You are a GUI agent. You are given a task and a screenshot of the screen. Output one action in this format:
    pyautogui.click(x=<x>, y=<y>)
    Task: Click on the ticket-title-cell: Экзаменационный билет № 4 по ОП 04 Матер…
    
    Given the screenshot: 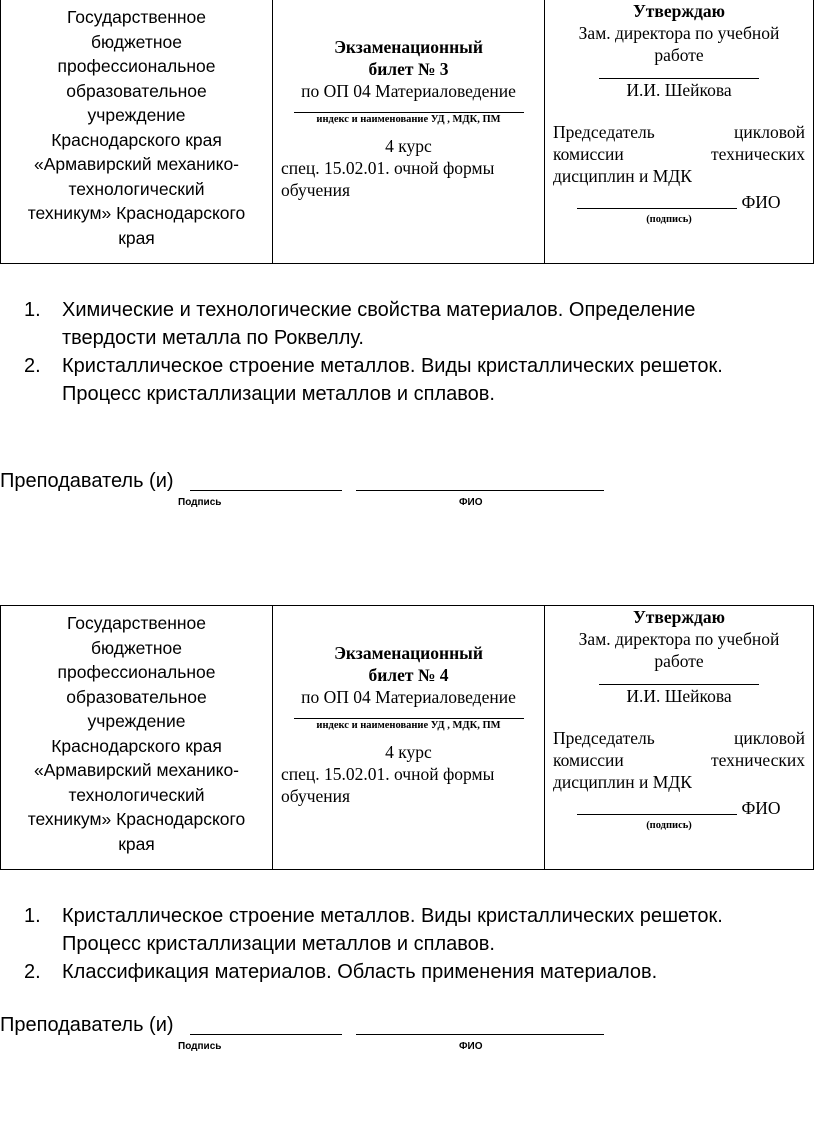 What is the action you would take?
    pyautogui.click(x=409, y=737)
    